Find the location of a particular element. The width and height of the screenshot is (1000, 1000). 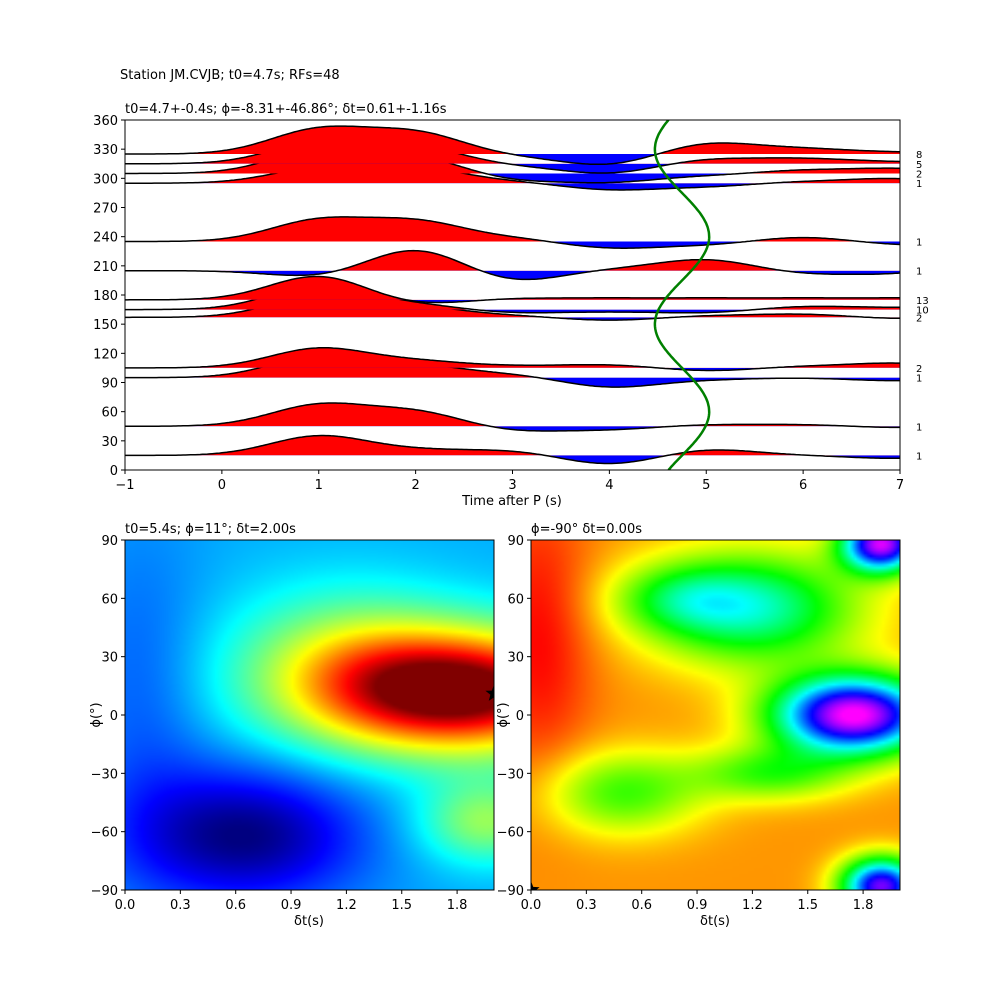

rf-y-tick-label: 300 is located at coordinates (105, 179).